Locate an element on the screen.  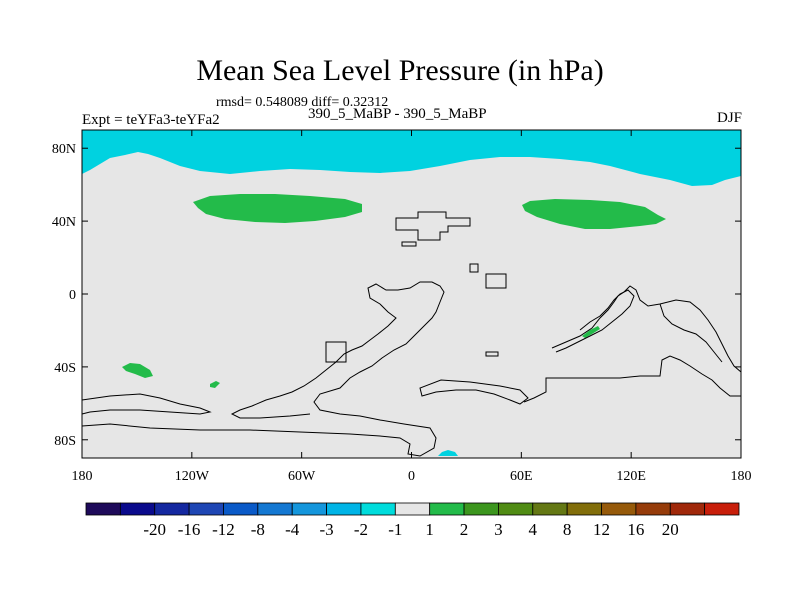
arctic-low-band is located at coordinates (411, 158).